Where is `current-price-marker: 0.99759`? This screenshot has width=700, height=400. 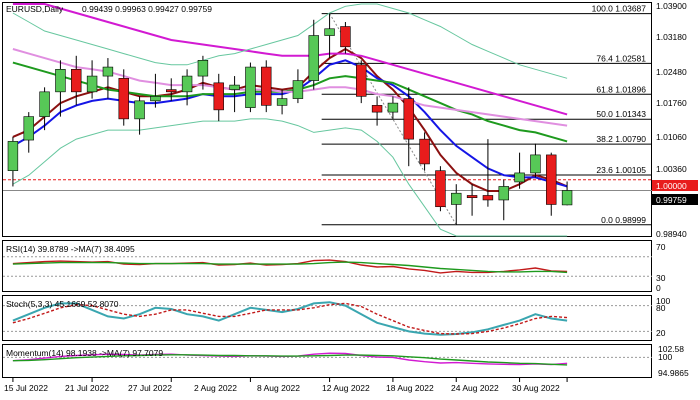 current-price-marker: 0.99759 is located at coordinates (675, 199).